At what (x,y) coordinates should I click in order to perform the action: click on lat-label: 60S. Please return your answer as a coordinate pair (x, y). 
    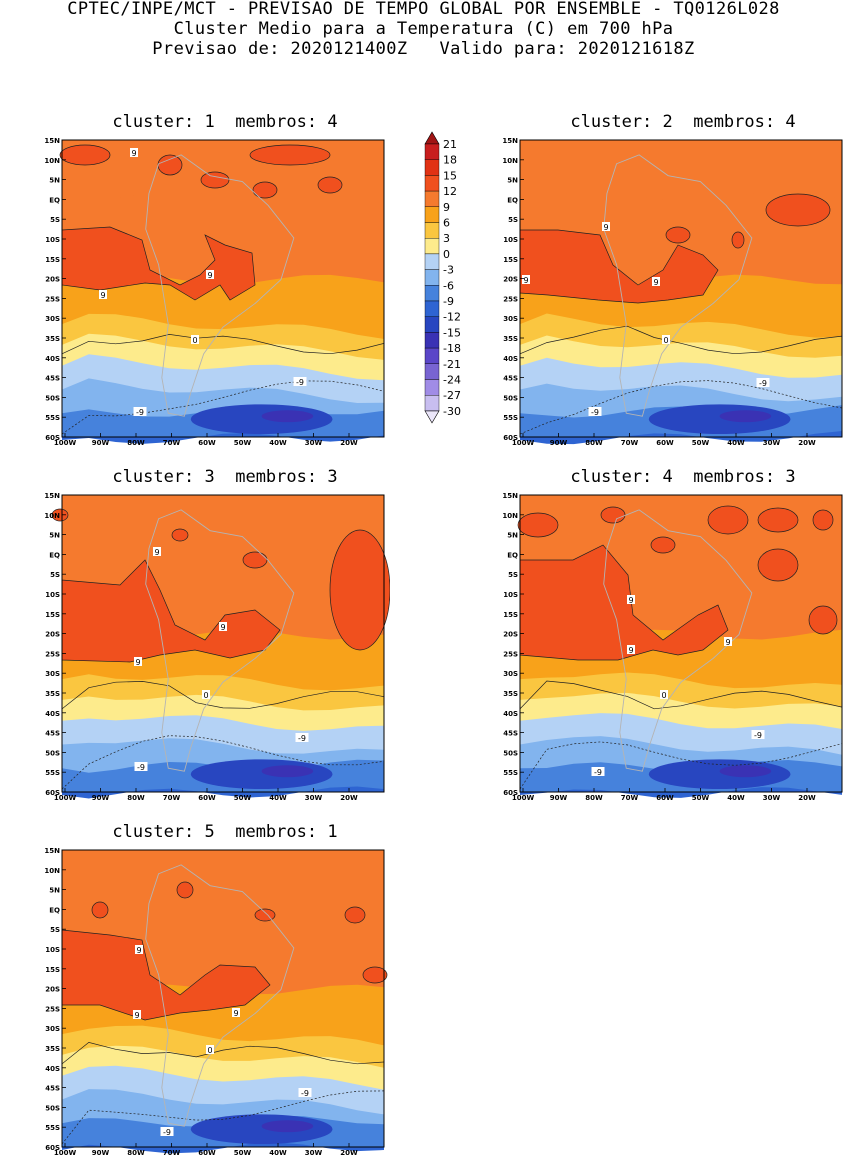
    Looking at the image, I should click on (52, 793).